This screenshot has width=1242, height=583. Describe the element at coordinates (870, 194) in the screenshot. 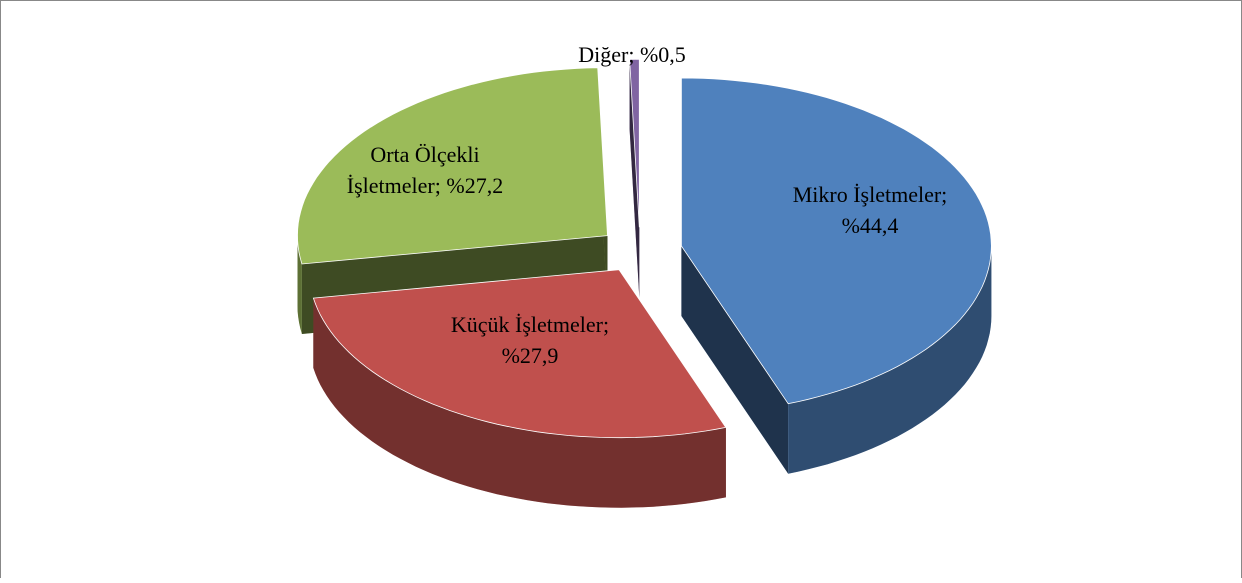

I see `data-label: Mikro İşletmeler;` at that location.